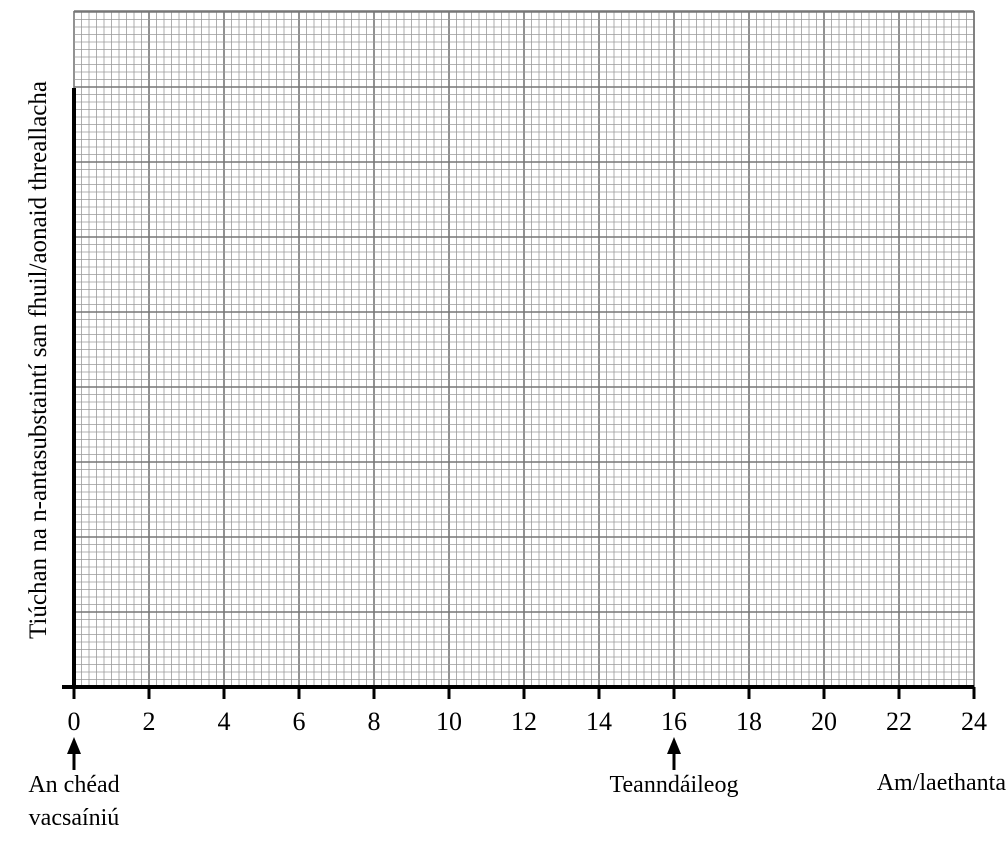 Image resolution: width=1008 pixels, height=859 pixels. Describe the element at coordinates (224, 721) in the screenshot. I see `x-tick-label: 4` at that location.